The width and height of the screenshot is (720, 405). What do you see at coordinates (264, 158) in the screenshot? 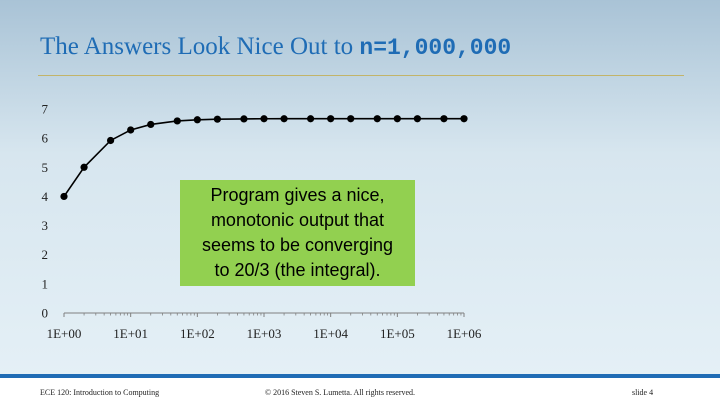
I see `chart-series` at bounding box center [264, 158].